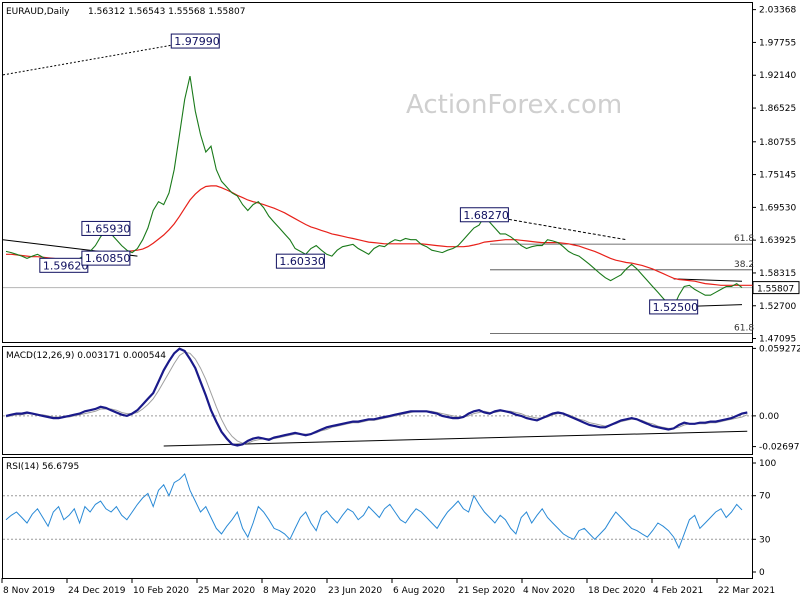 Image resolution: width=800 pixels, height=600 pixels. I want to click on macd-title: MACD(12,26,9) 0.003171 0.000544, so click(86, 356).